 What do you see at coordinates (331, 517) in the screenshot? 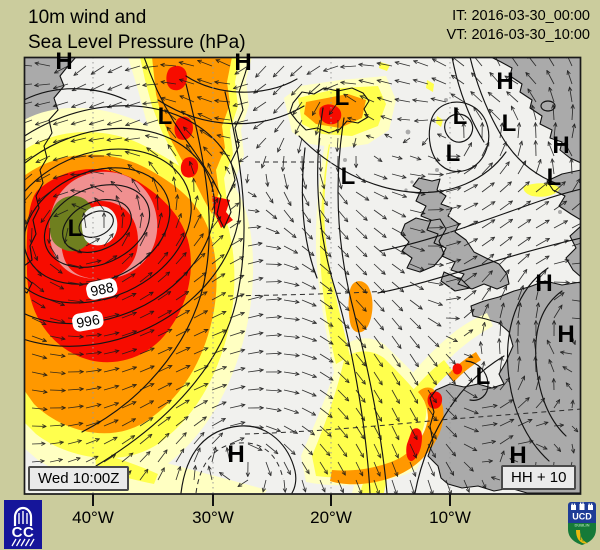
I see `axis-tick-label: 20°W` at bounding box center [331, 517].